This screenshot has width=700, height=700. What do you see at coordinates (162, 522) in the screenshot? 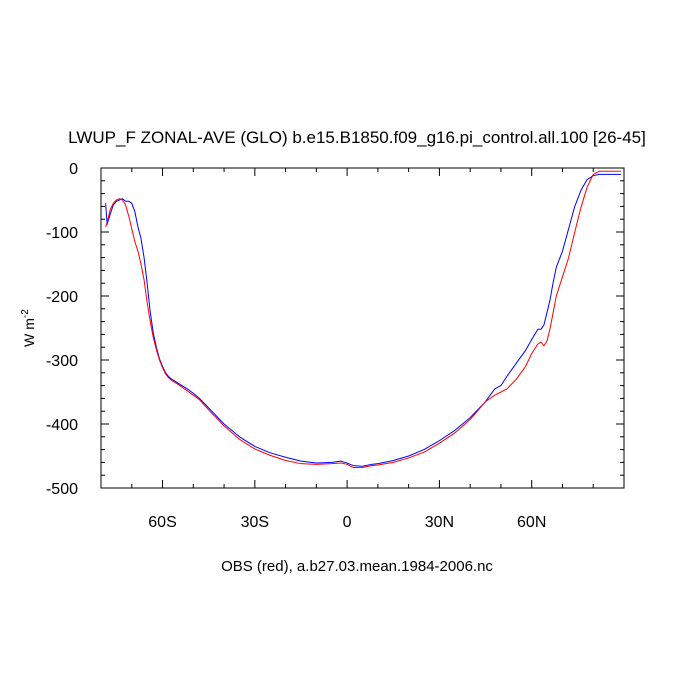
I see `x-tick-label: 60S` at bounding box center [162, 522].